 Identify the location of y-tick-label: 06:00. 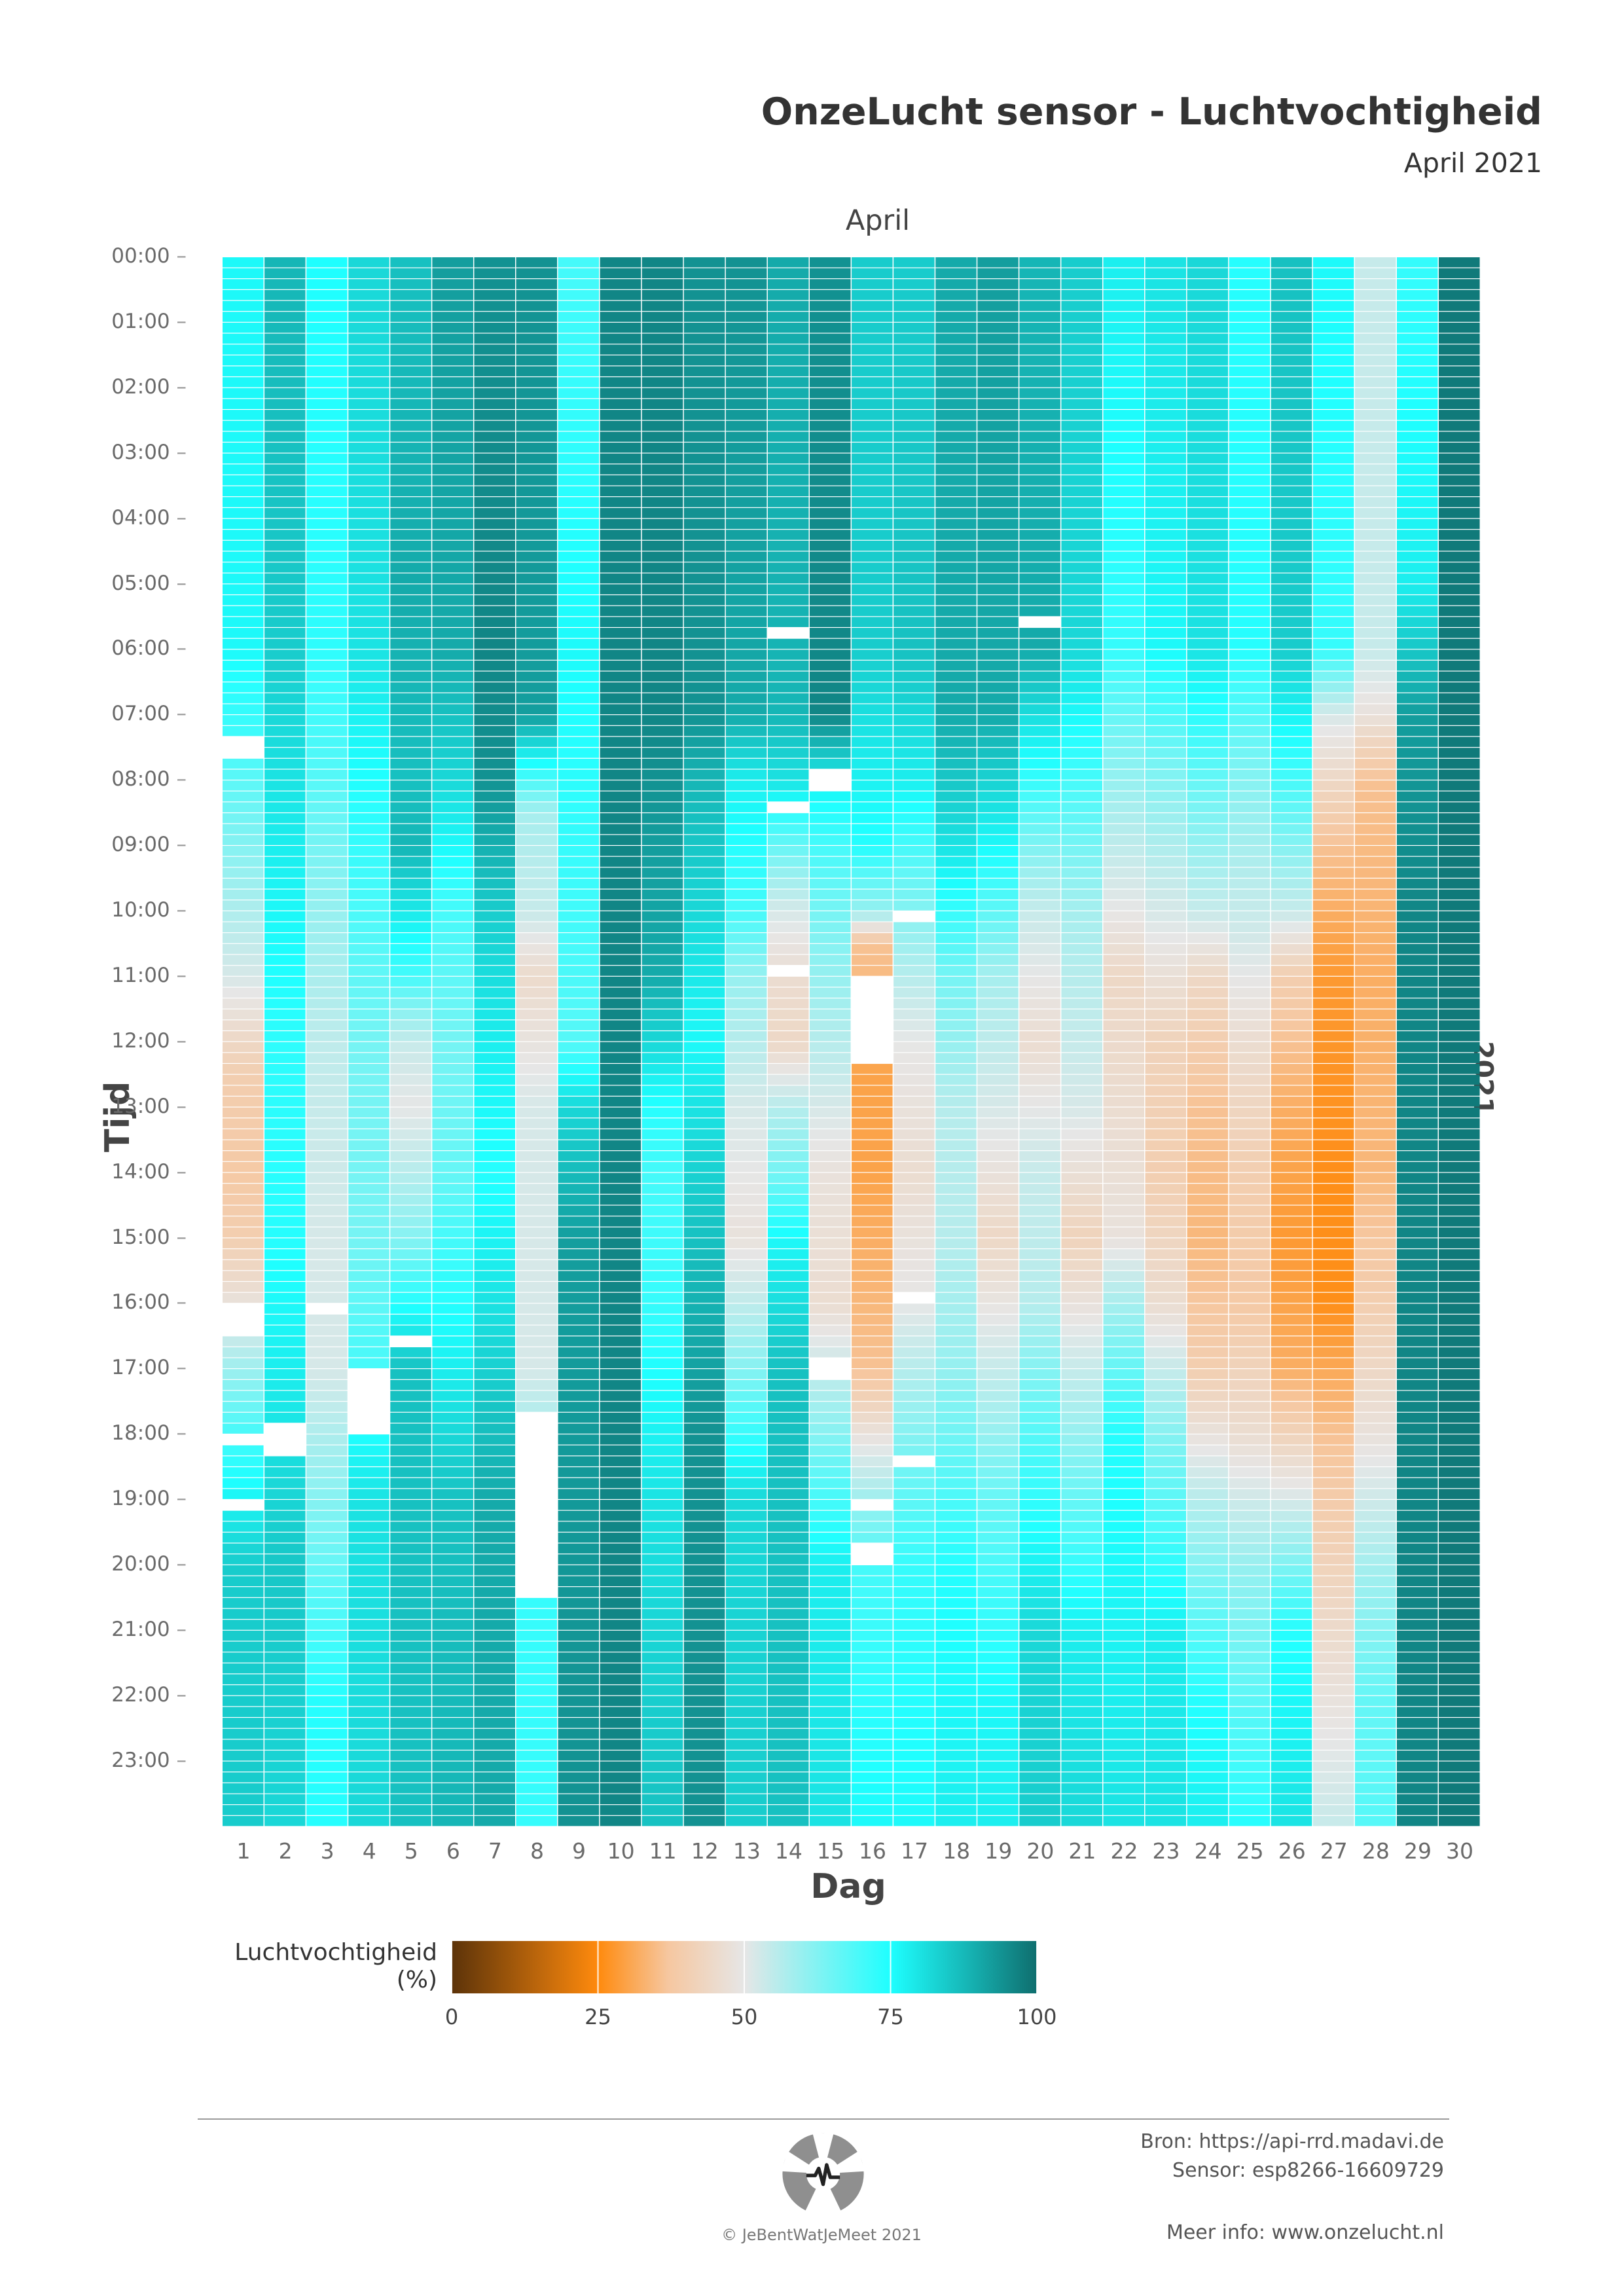
(105, 648).